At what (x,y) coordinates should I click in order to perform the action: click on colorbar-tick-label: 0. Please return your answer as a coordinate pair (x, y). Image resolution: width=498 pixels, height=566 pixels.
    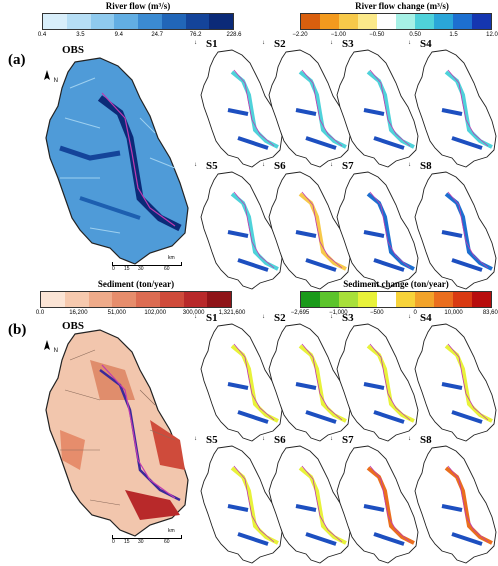
    Looking at the image, I should click on (415, 313).